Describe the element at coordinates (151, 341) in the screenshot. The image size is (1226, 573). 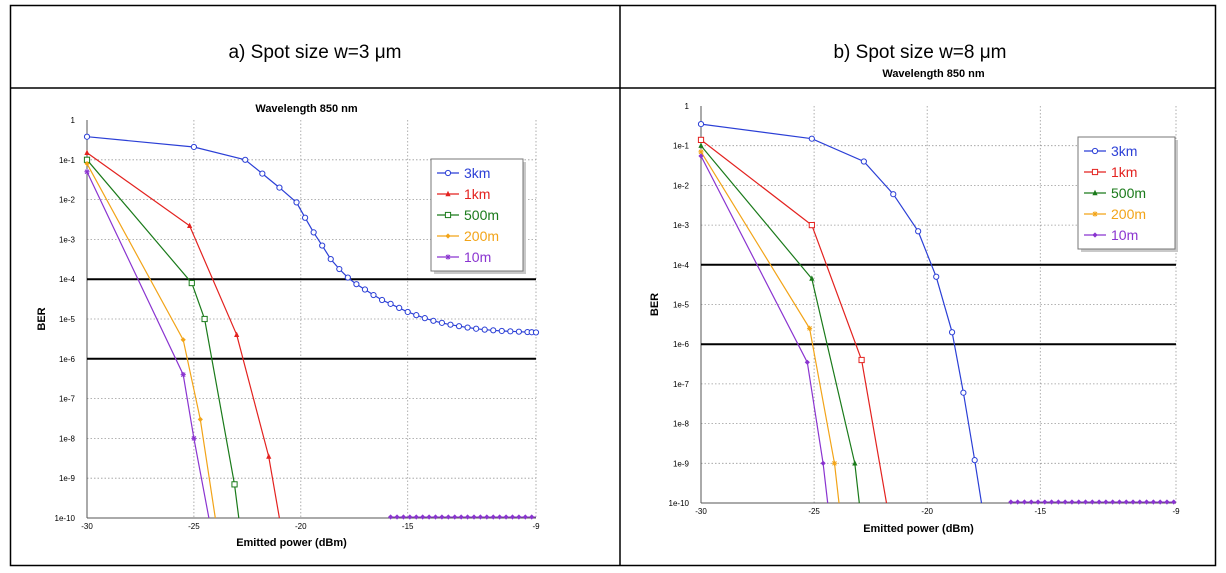
I see `series-line-200m` at that location.